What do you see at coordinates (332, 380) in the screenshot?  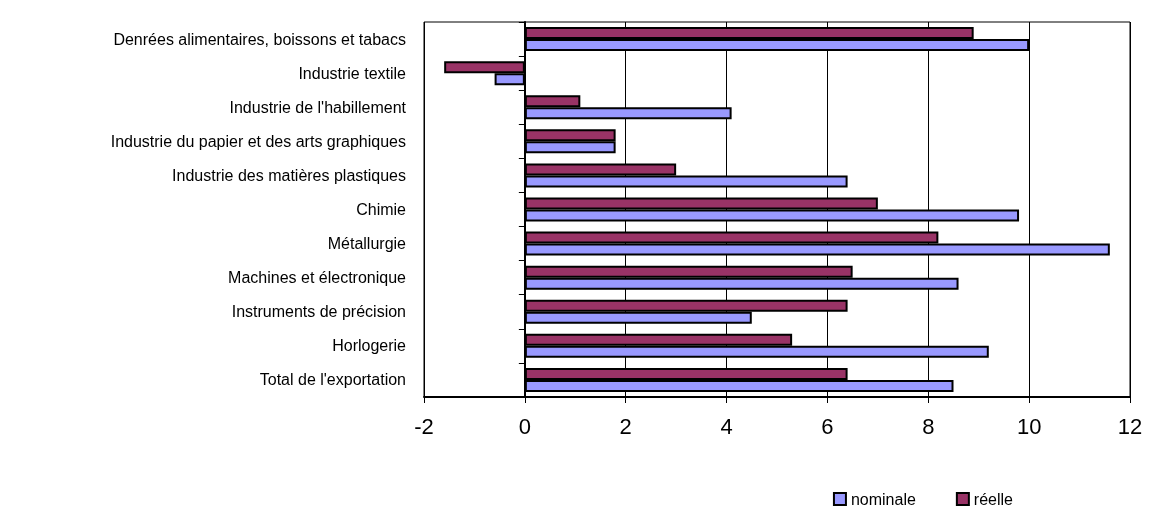 I see `y-tick-label: Total de l'exportation` at bounding box center [332, 380].